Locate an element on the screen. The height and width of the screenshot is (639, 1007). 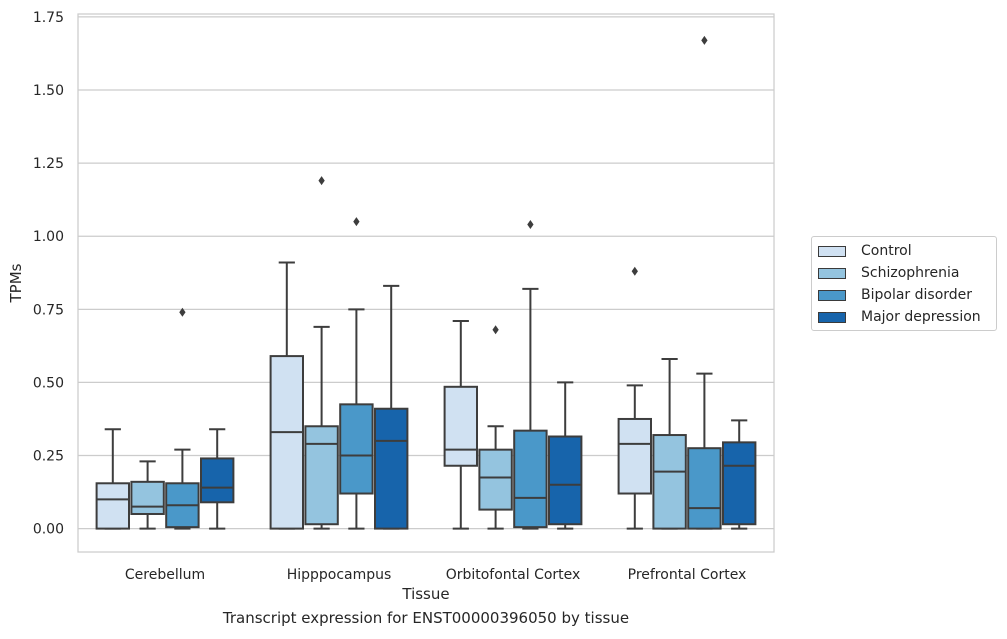
outlier-control is located at coordinates (634, 271).